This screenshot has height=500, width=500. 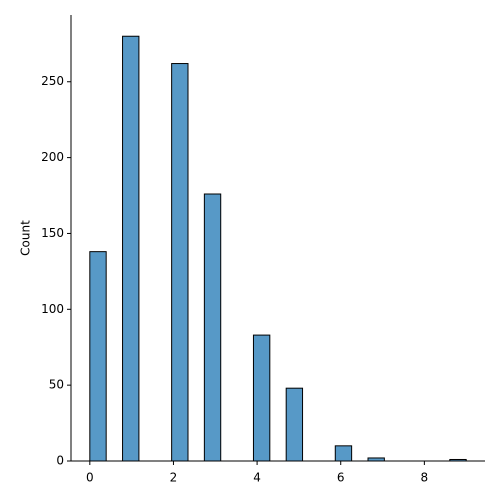 What do you see at coordinates (341, 478) in the screenshot?
I see `x-tick-label: 6` at bounding box center [341, 478].